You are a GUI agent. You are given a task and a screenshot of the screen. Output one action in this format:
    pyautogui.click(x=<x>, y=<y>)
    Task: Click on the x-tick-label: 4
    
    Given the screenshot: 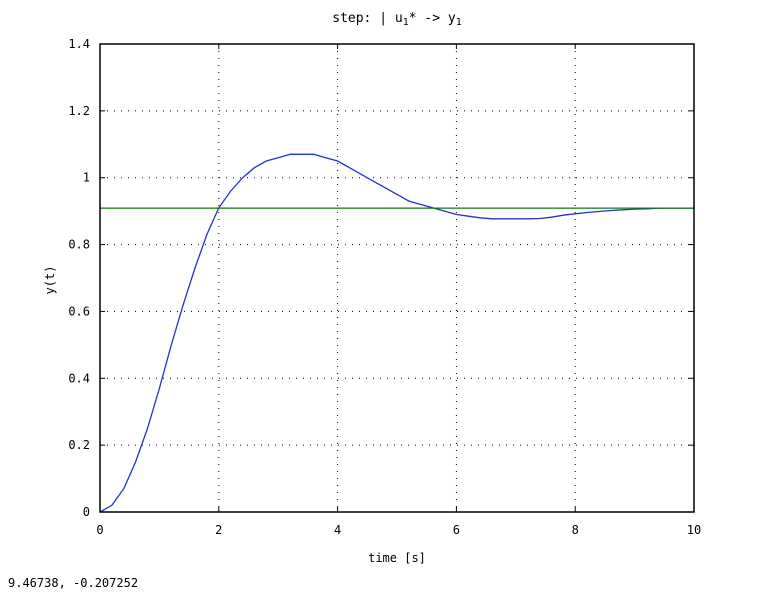 What is the action you would take?
    pyautogui.click(x=337, y=530)
    